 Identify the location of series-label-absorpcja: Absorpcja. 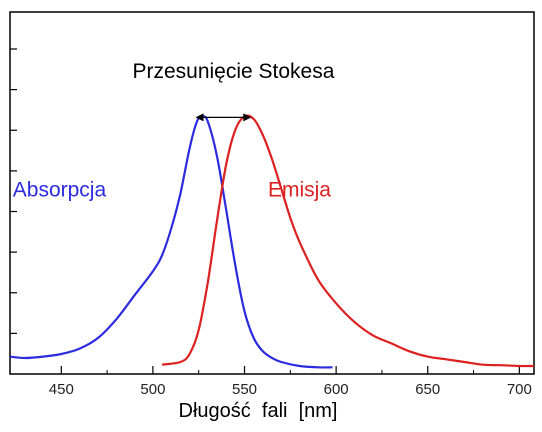
(60, 189).